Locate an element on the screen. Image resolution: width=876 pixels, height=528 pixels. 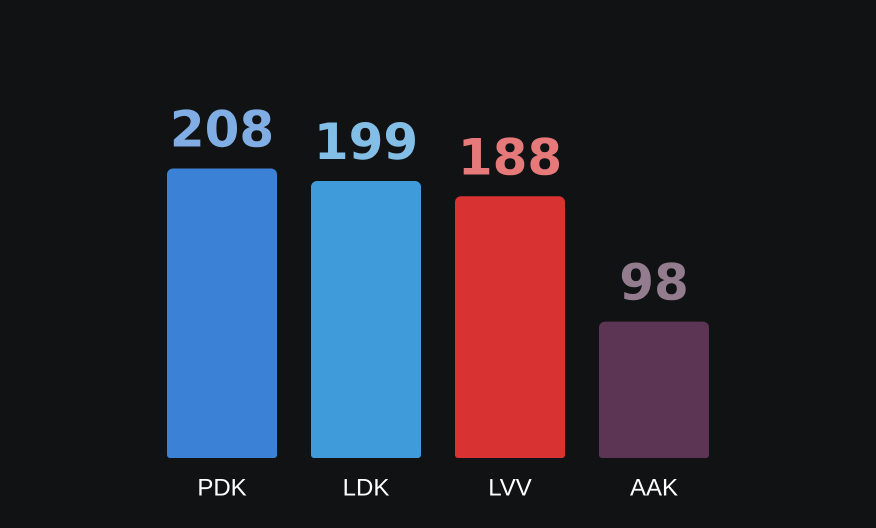
x-tick-label: AAK is located at coordinates (654, 488).